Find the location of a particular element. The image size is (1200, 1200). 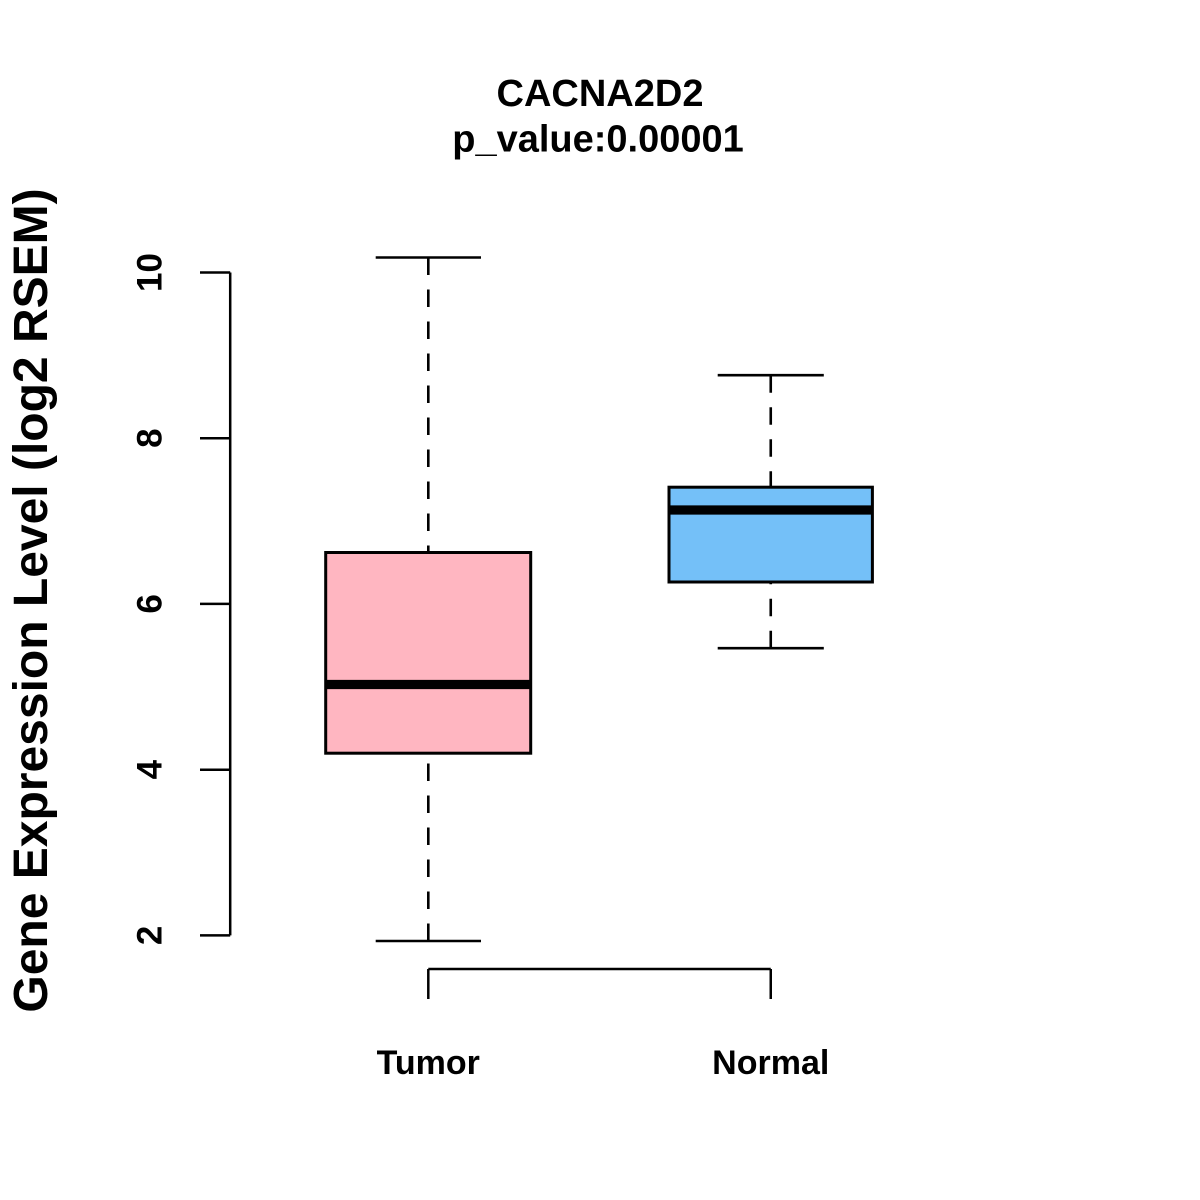

svg-text: 8 is located at coordinates (150, 437).